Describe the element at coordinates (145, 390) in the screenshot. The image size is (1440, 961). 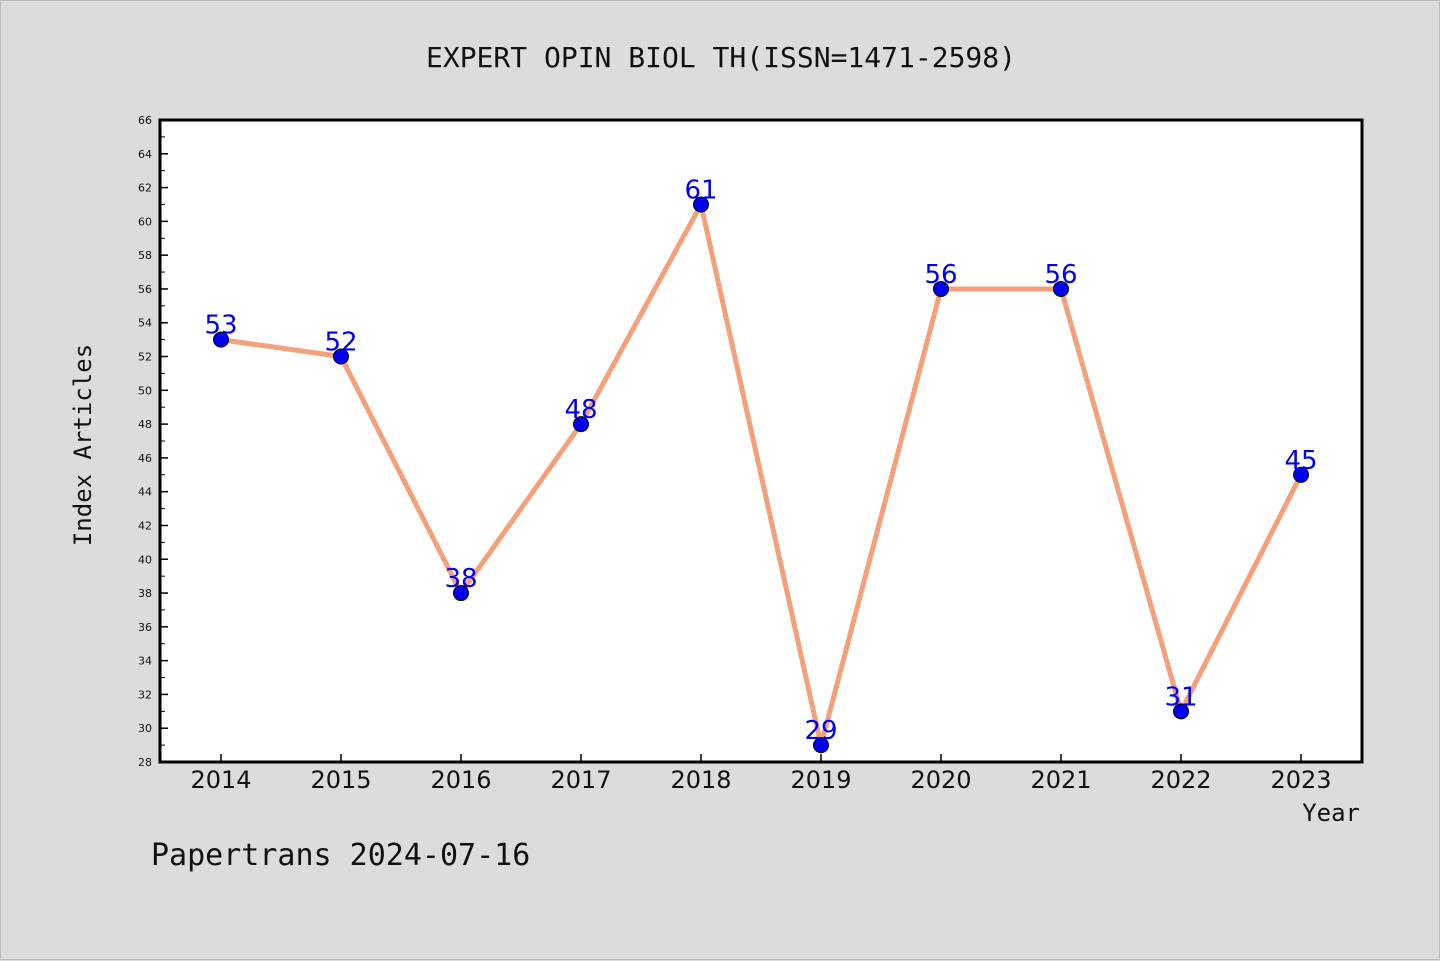
I see `y-tick-label: 50` at that location.